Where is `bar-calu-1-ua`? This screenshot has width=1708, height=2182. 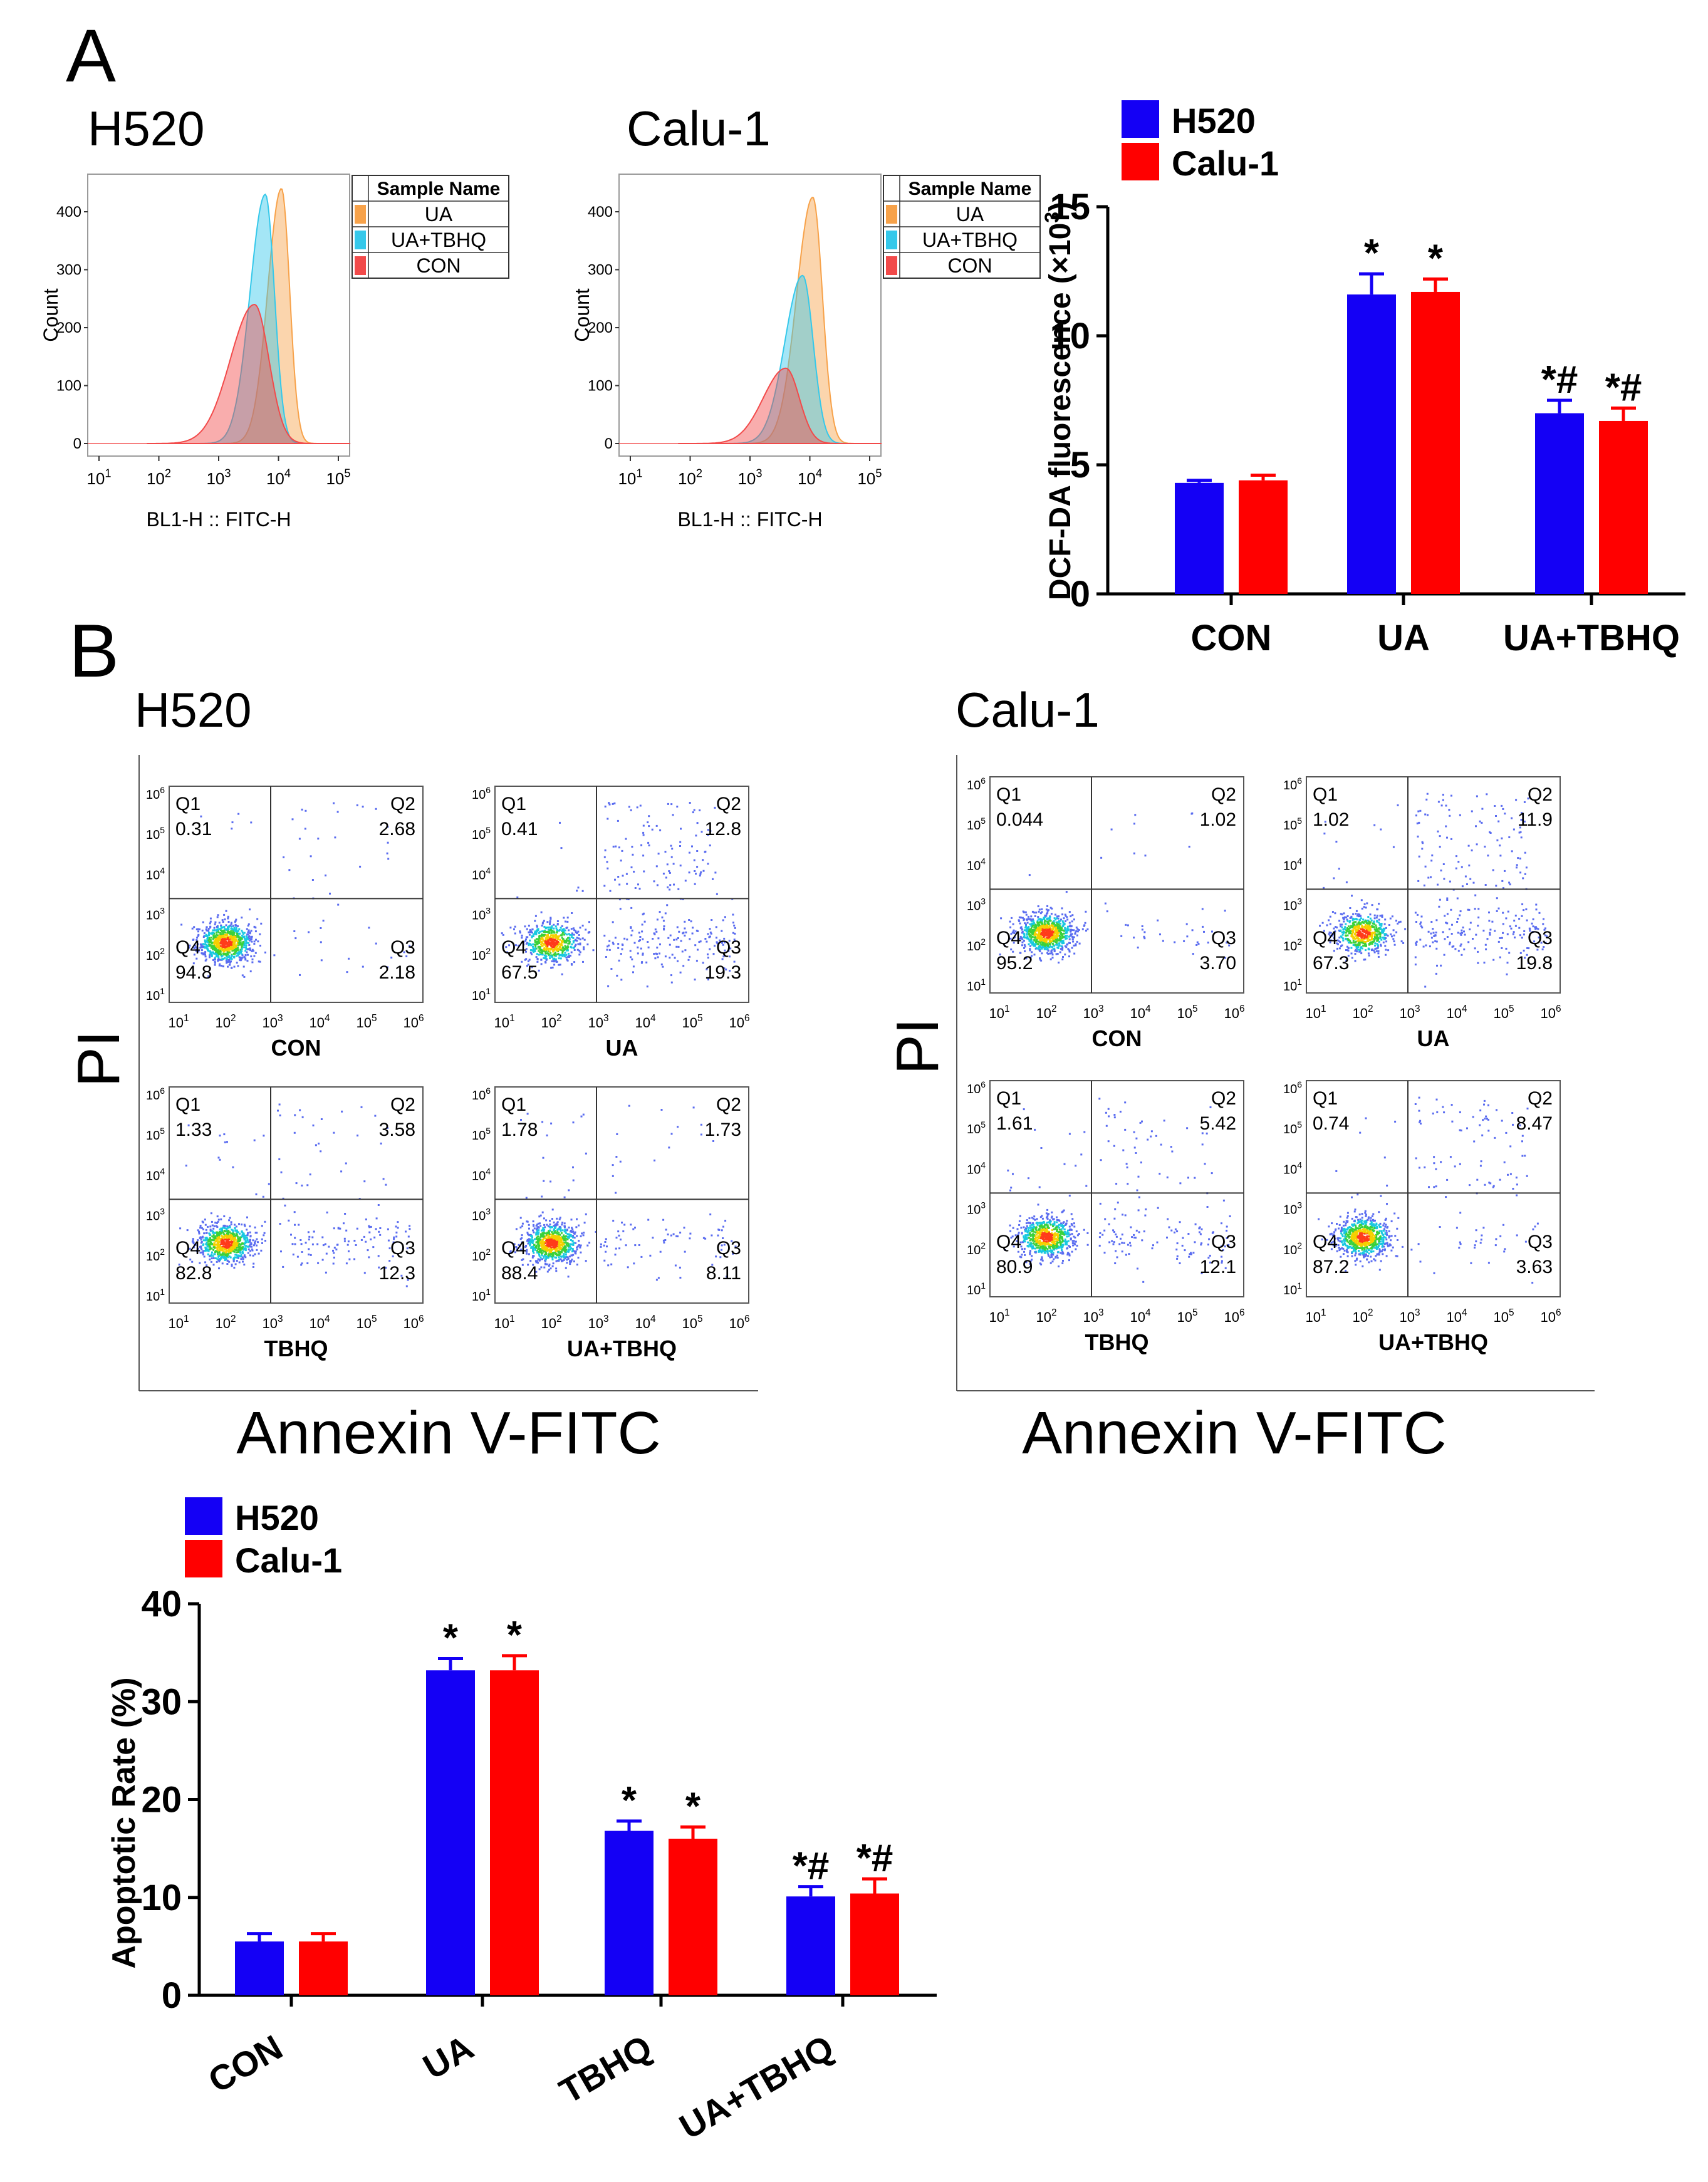
bar-calu-1-ua is located at coordinates (1436, 443).